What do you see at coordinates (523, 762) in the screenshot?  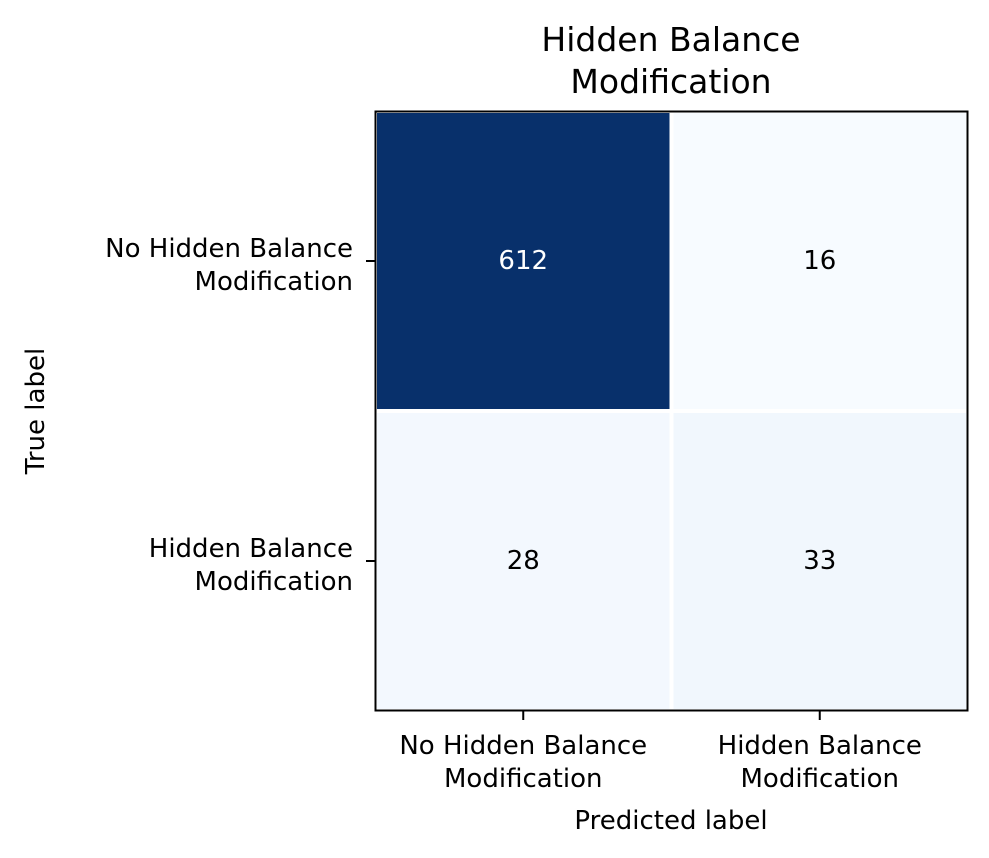 I see `x-tick-label-0: No Hidden Balance Modification` at bounding box center [523, 762].